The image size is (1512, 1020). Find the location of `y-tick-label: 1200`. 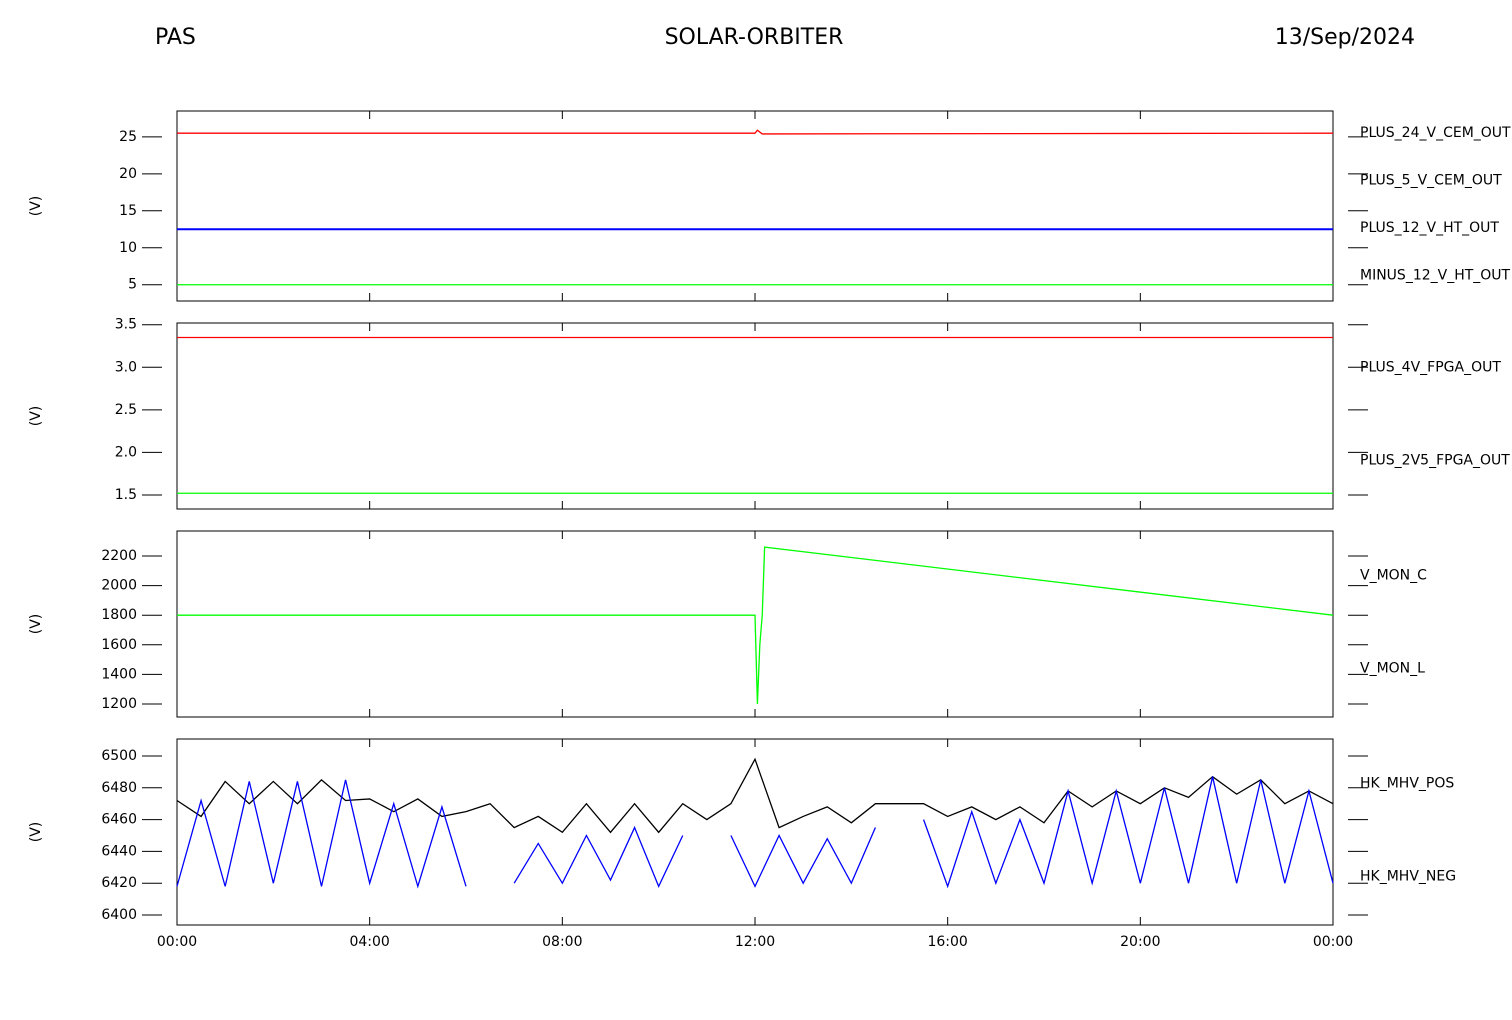

y-tick-label: 1200 is located at coordinates (119, 704).